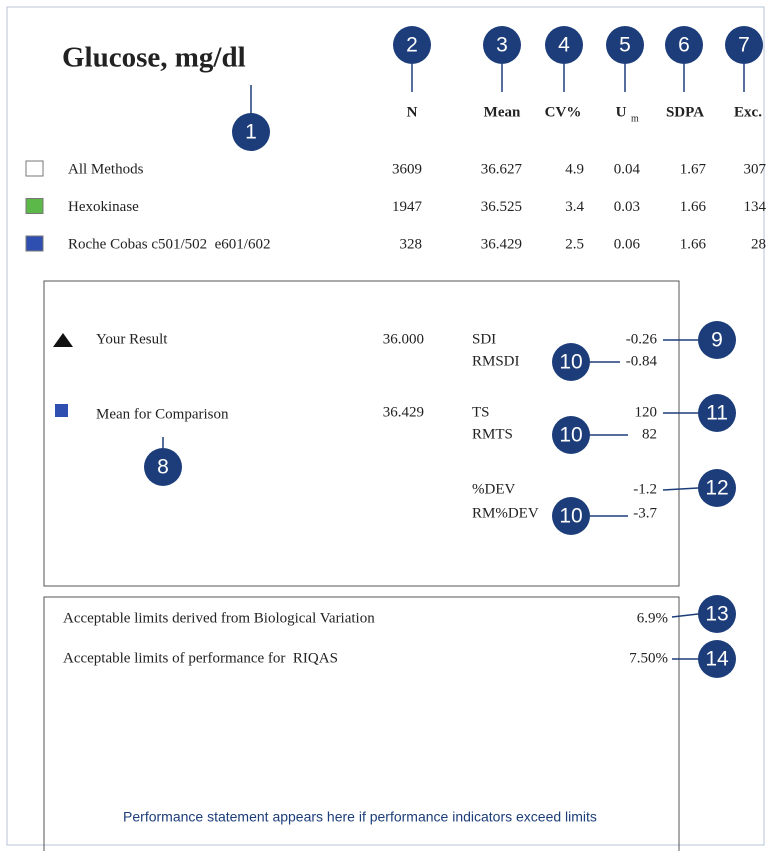 The image size is (771, 851). I want to click on indicator-value: 82, so click(649, 434).